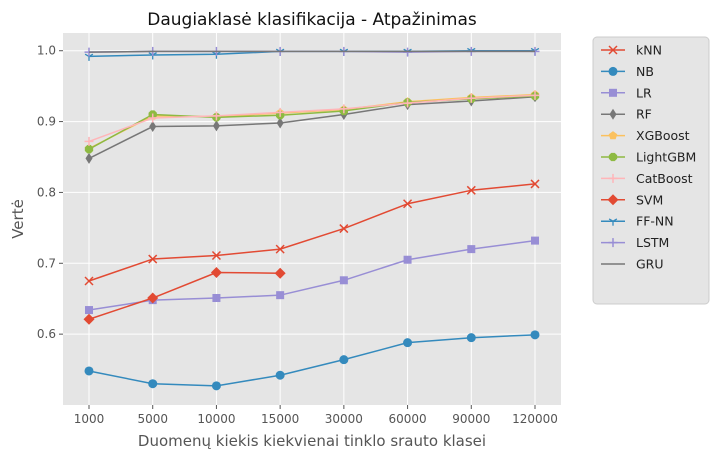 The width and height of the screenshot is (720, 460). What do you see at coordinates (635, 242) in the screenshot?
I see `legend-entry: LSTM` at bounding box center [635, 242].